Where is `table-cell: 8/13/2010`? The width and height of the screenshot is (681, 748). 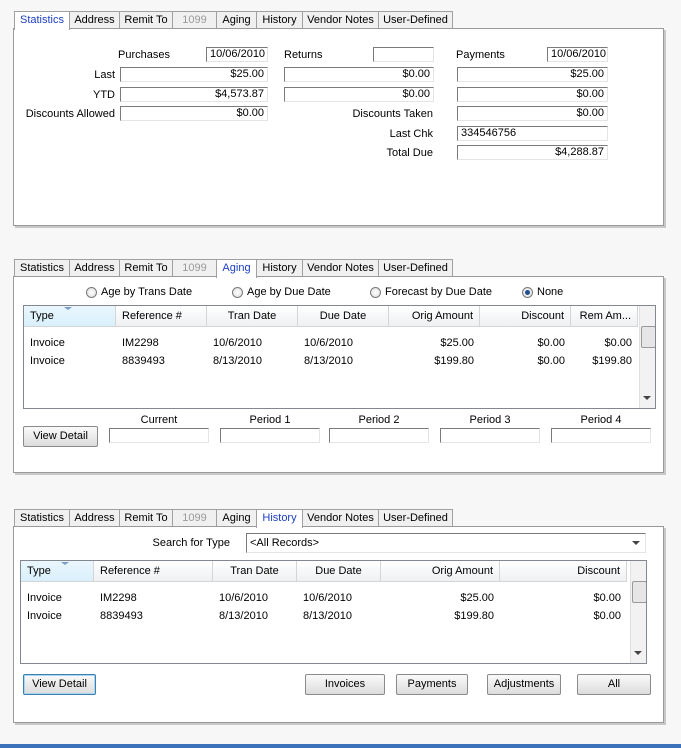 table-cell: 8/13/2010 is located at coordinates (243, 616).